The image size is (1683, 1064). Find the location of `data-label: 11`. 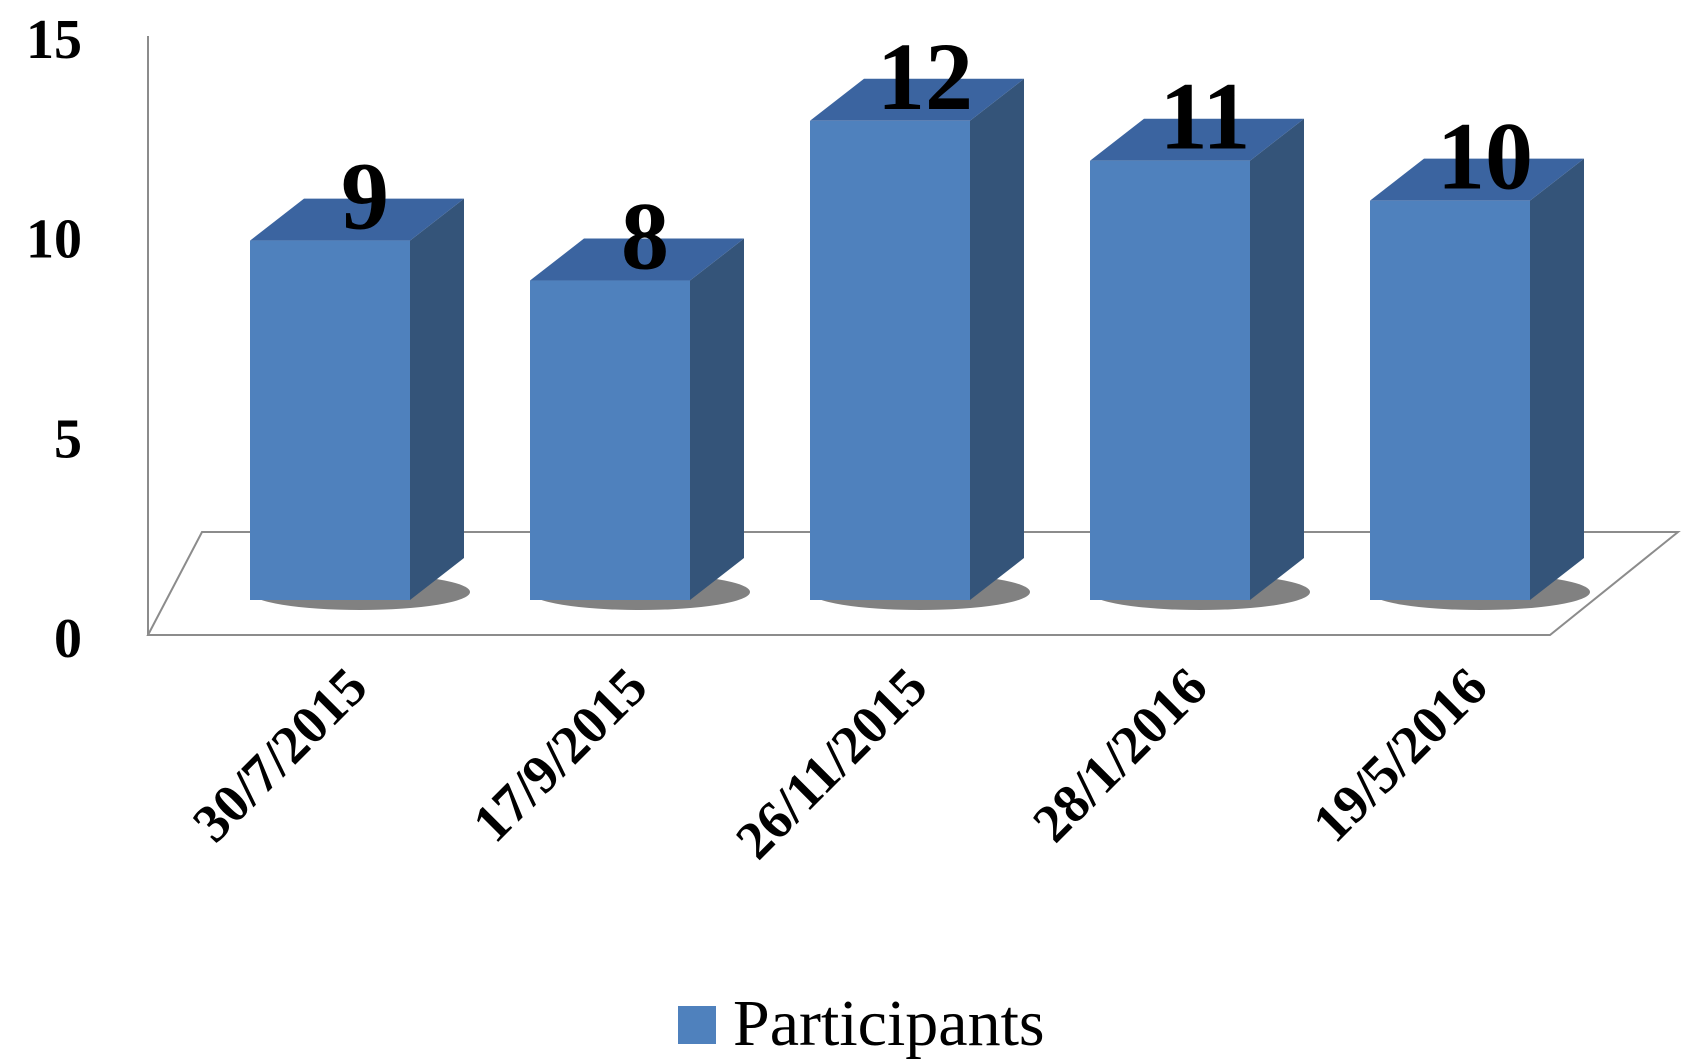

data-label: 11 is located at coordinates (1205, 116).